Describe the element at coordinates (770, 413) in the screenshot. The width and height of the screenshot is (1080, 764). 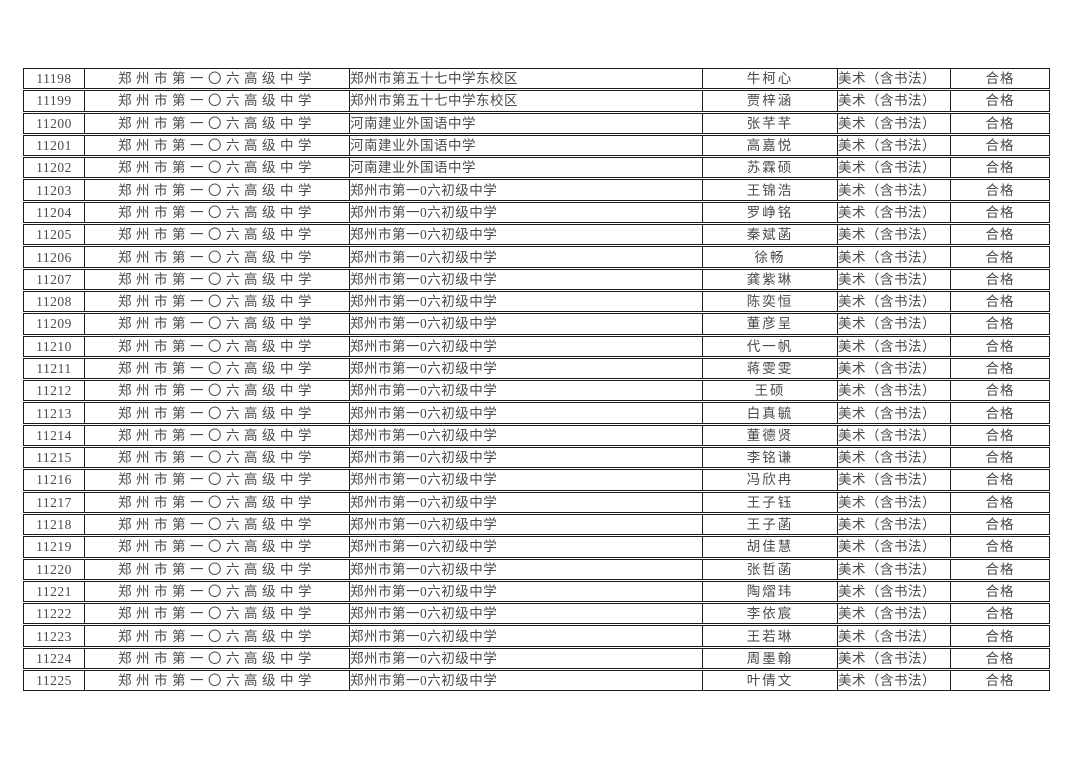
I see `cell-name: 白真毓` at that location.